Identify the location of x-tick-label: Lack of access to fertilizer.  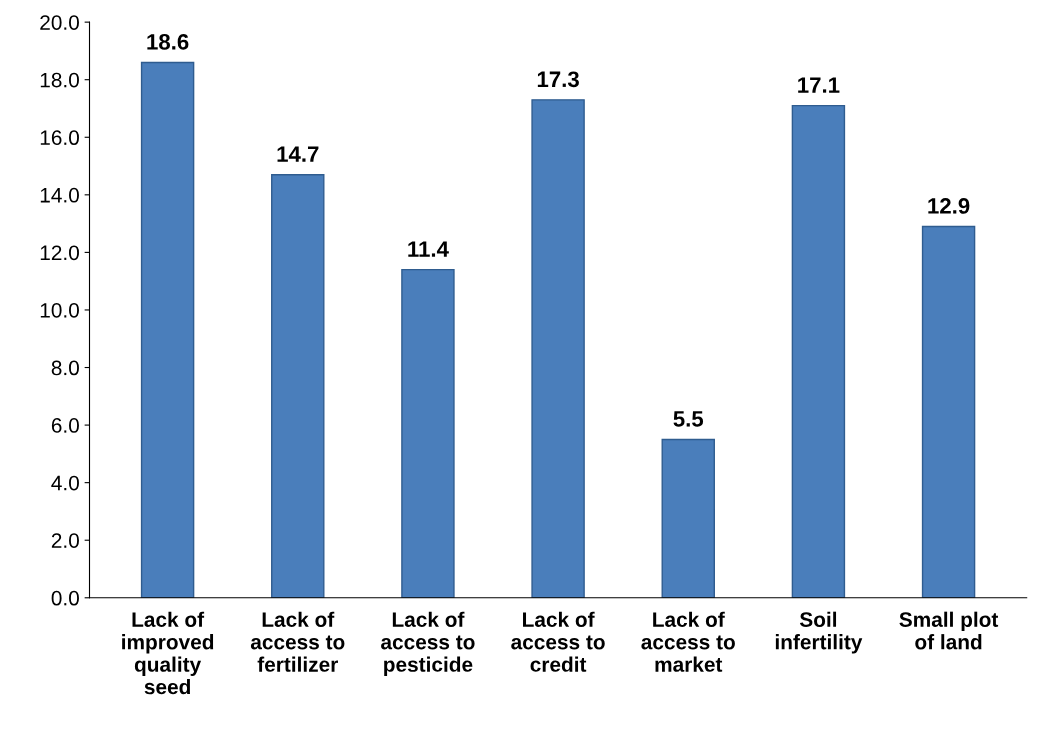
(297, 641).